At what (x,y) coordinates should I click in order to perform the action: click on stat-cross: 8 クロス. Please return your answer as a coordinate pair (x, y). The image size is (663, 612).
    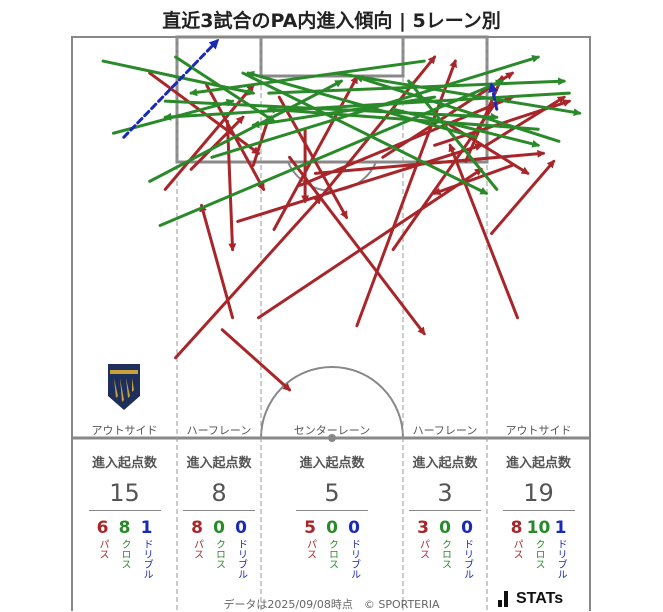
    Looking at the image, I should click on (125, 549).